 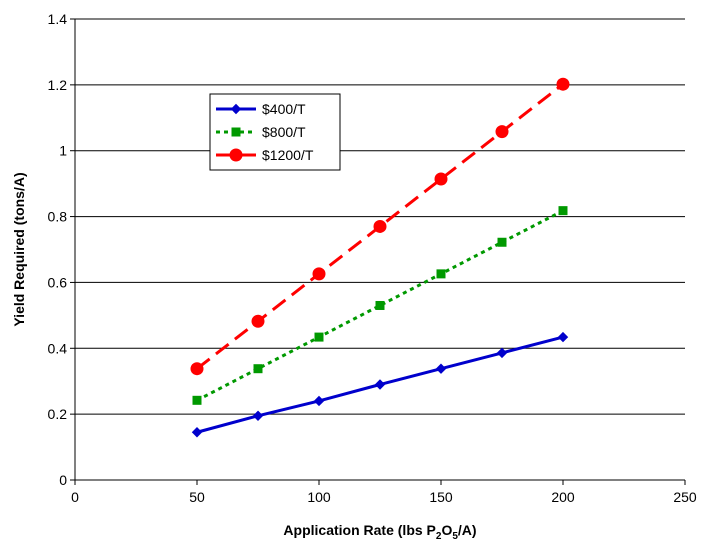 I want to click on x-tick-label: 50, so click(x=197, y=497).